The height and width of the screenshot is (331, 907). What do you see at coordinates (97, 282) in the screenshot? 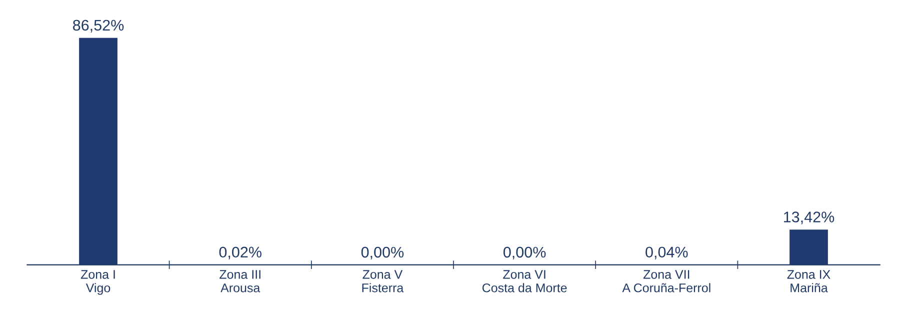
I see `x-tick-label: Zona I Vigo` at bounding box center [97, 282].